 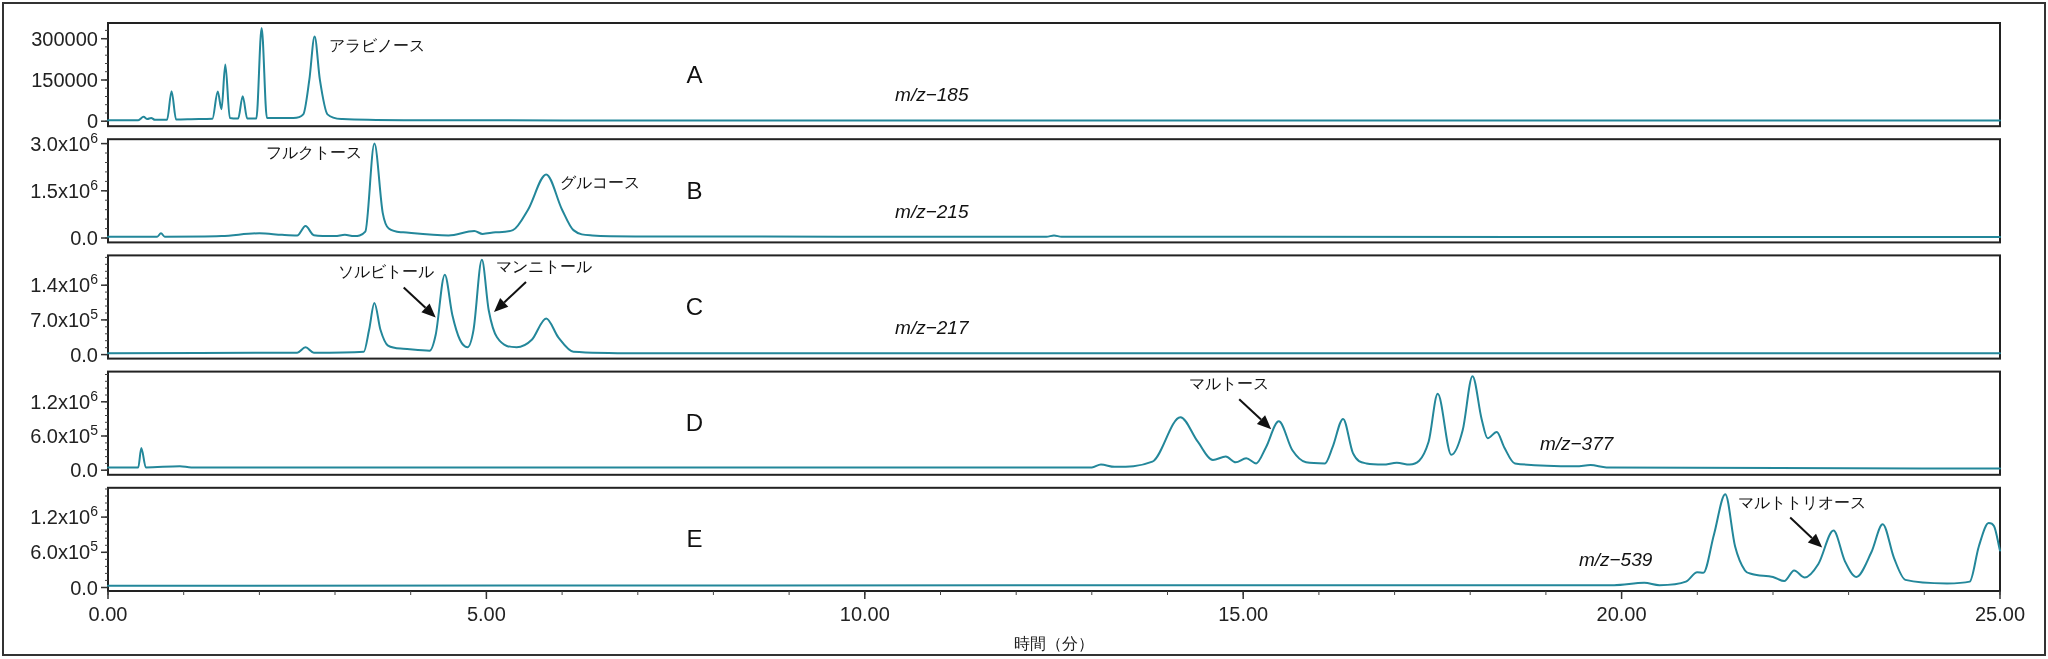 I want to click on annotation: m/z−377, so click(x=1577, y=443).